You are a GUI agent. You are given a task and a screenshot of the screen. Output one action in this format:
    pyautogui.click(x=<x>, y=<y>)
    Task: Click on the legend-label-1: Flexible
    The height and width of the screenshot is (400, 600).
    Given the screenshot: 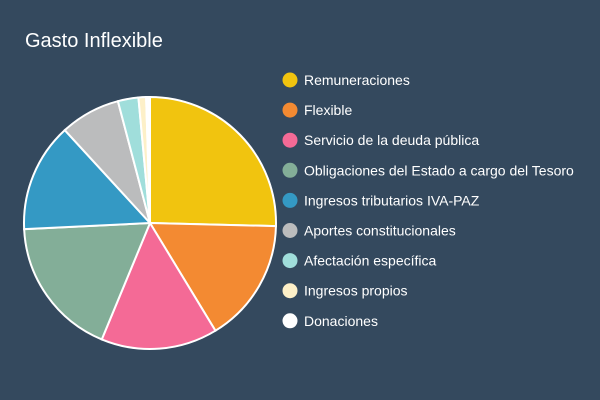 What is the action you would take?
    pyautogui.click(x=328, y=110)
    